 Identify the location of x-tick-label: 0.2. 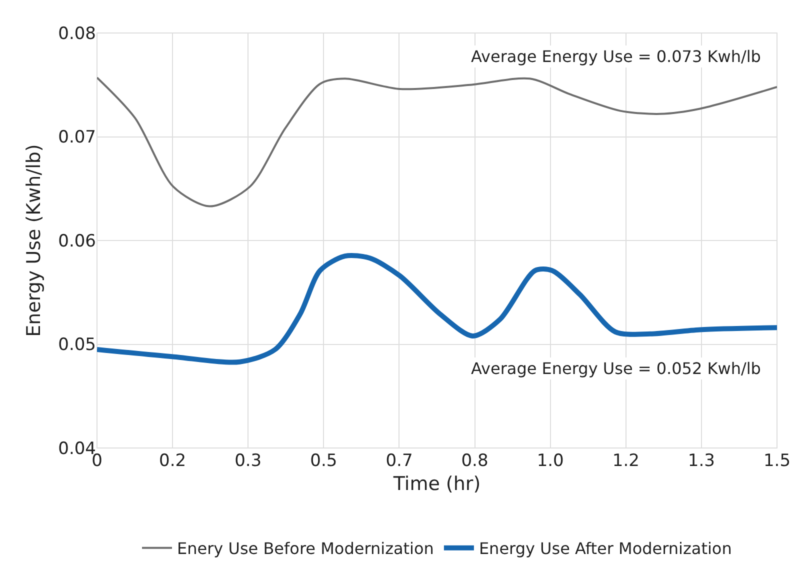
(172, 461).